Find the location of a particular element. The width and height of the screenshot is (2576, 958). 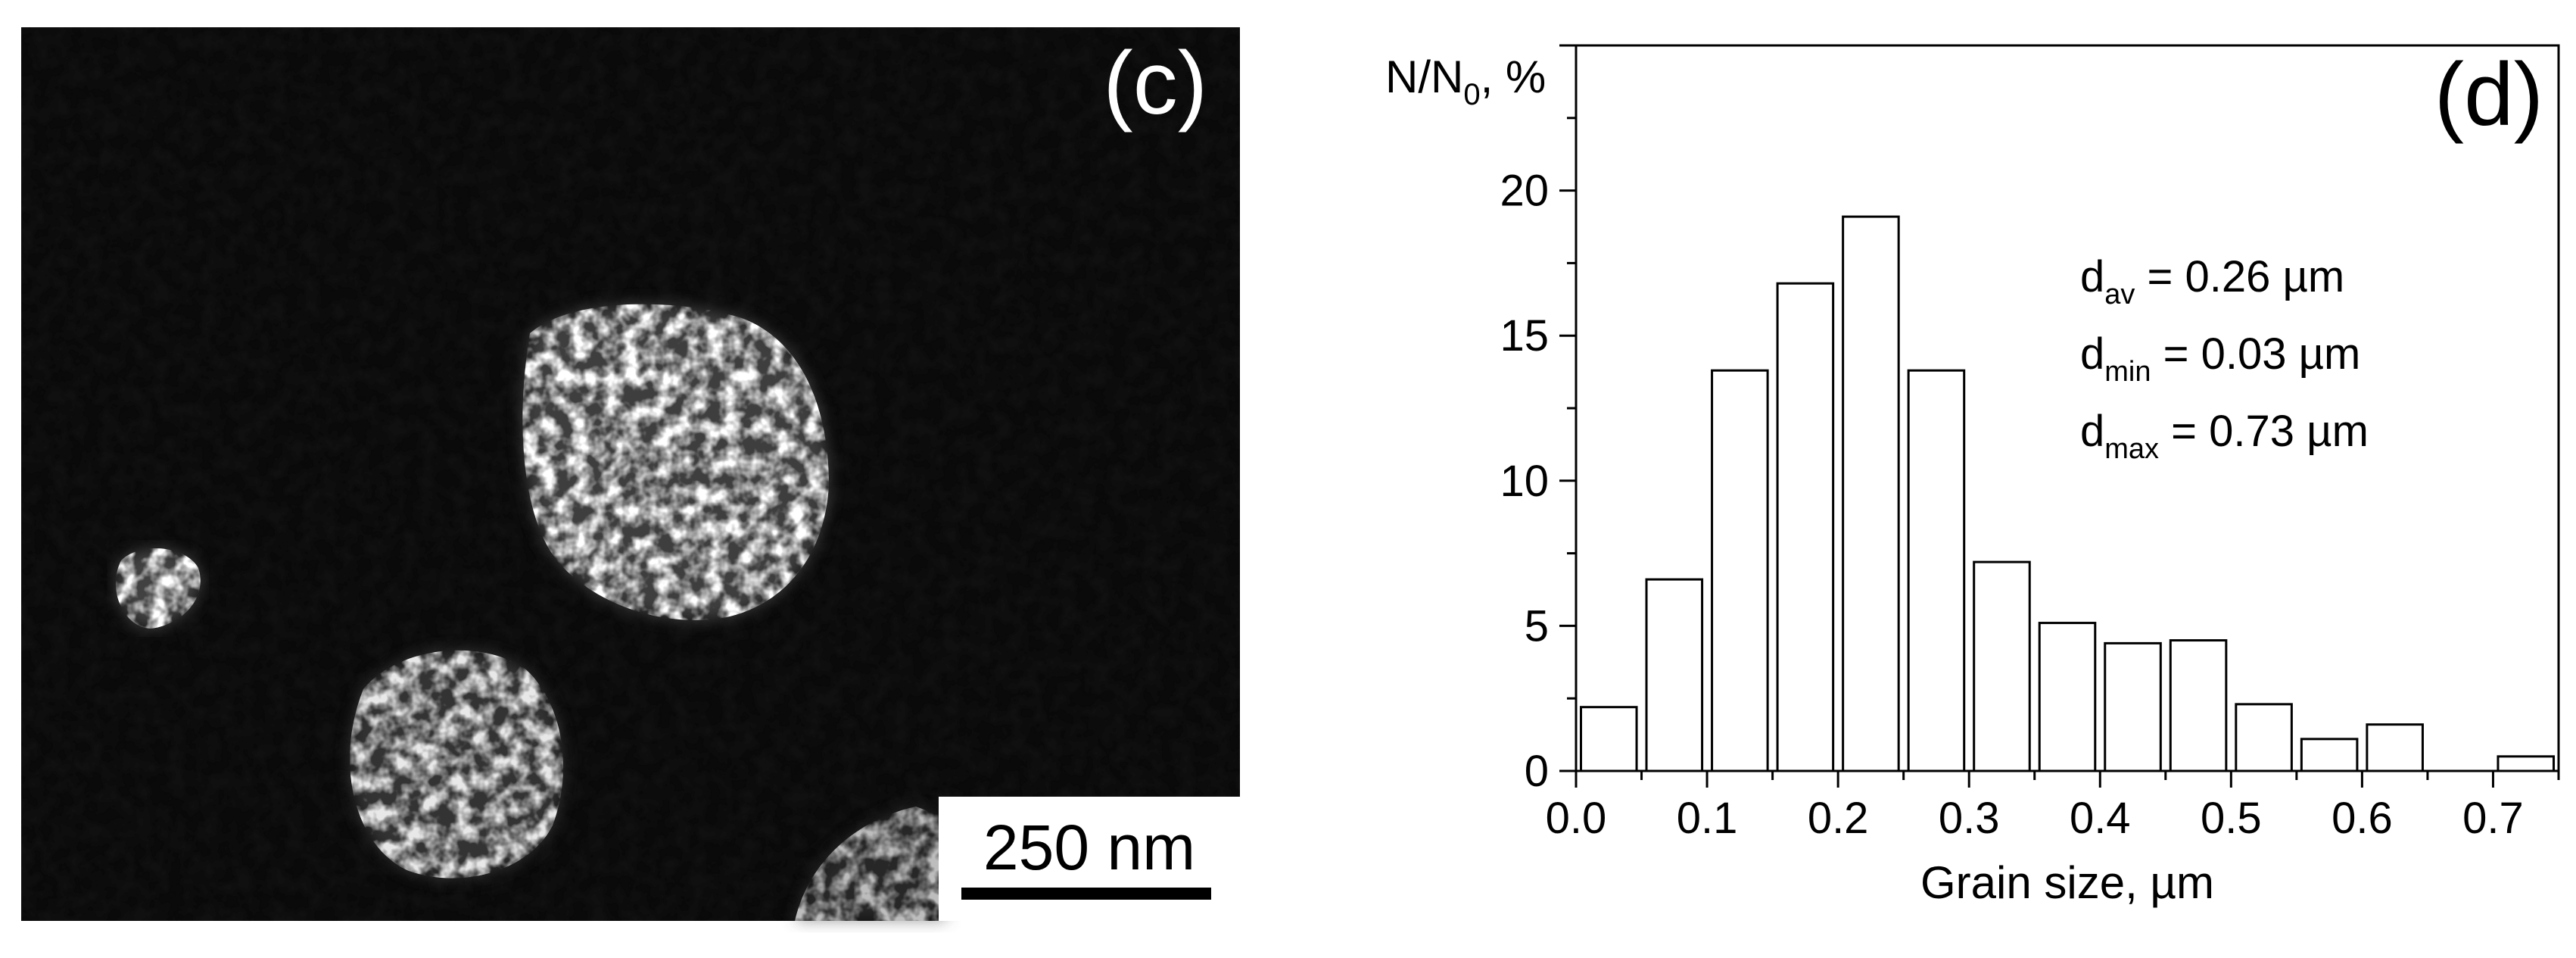

annotation-d-av-value: = 0.26 µm is located at coordinates (2239, 276).